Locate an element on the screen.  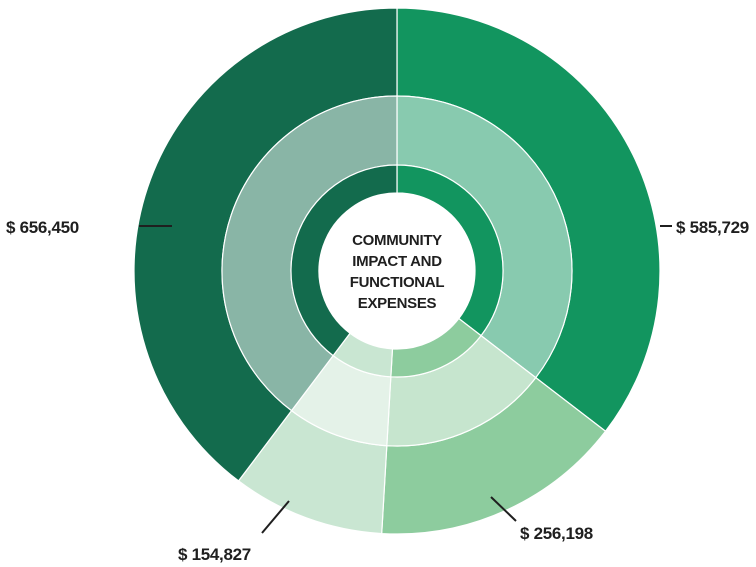
center-disc is located at coordinates (397, 271).